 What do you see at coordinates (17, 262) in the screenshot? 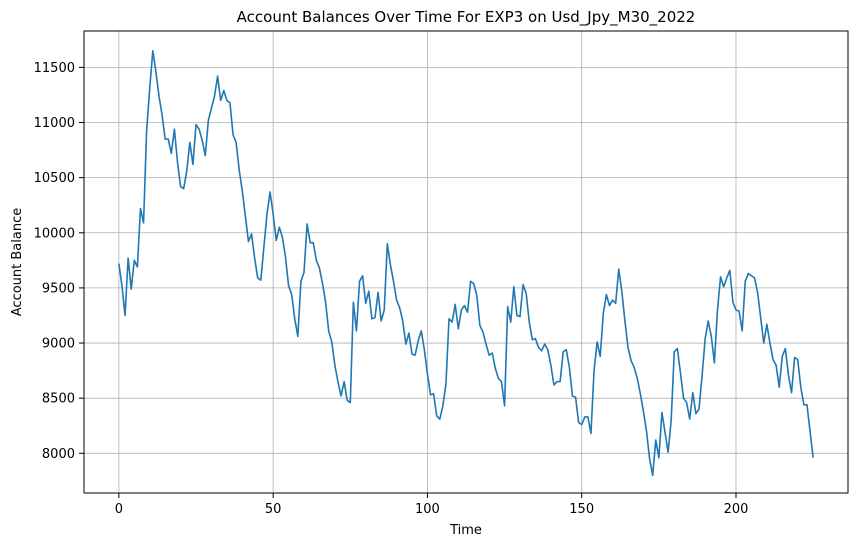
I see `y-axis-label: Account Balance` at bounding box center [17, 262].